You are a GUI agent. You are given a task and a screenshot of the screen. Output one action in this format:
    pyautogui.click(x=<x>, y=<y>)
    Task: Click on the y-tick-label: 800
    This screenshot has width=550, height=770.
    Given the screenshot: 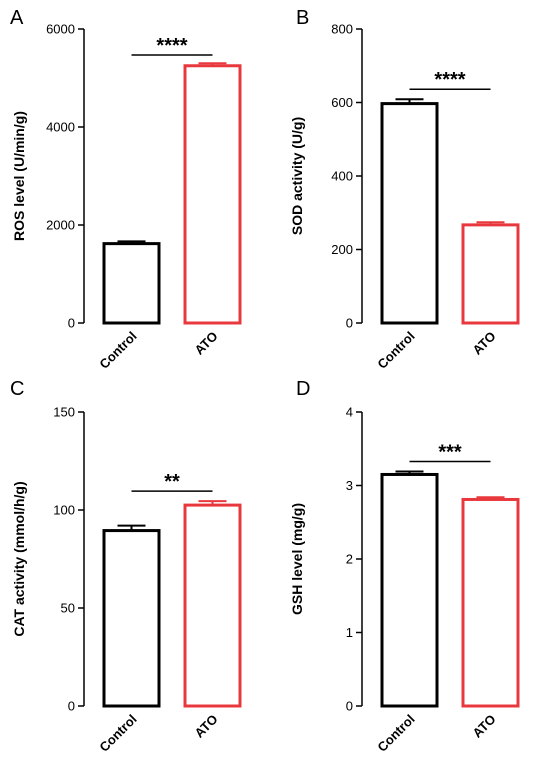 What is the action you would take?
    pyautogui.click(x=342, y=29)
    